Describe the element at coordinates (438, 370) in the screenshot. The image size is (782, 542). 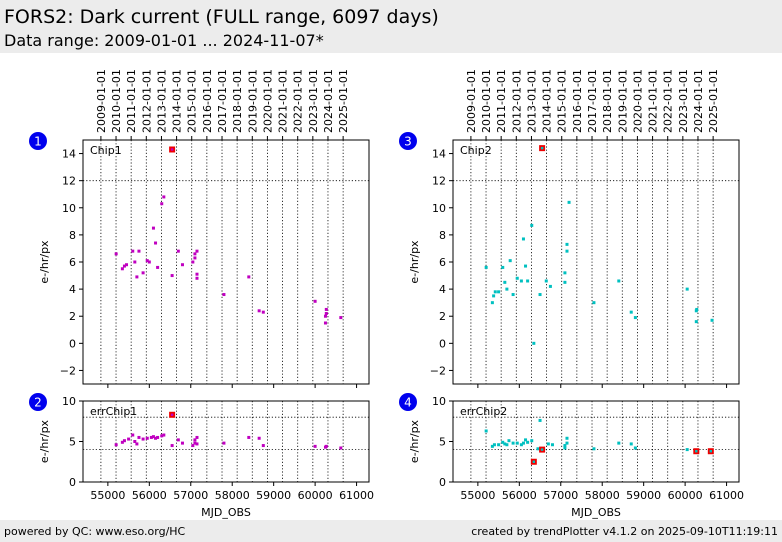
I see `y-tick-label: −2` at that location.